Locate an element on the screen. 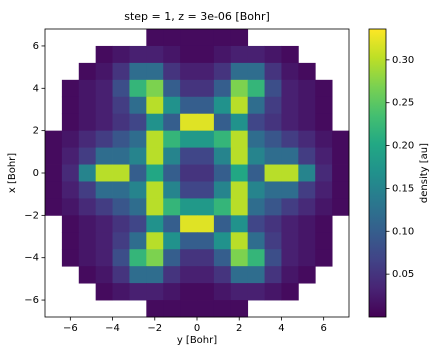 This screenshot has height=351, width=430. x-tick-label: 6 is located at coordinates (323, 328).